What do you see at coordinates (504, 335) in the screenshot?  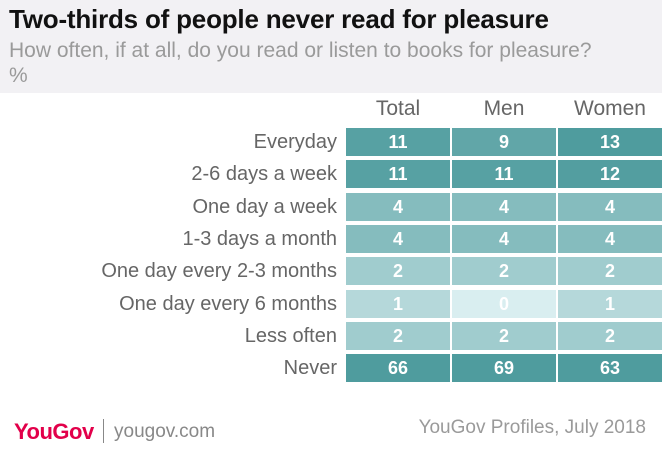 I see `cell-less-often-men: 2` at bounding box center [504, 335].